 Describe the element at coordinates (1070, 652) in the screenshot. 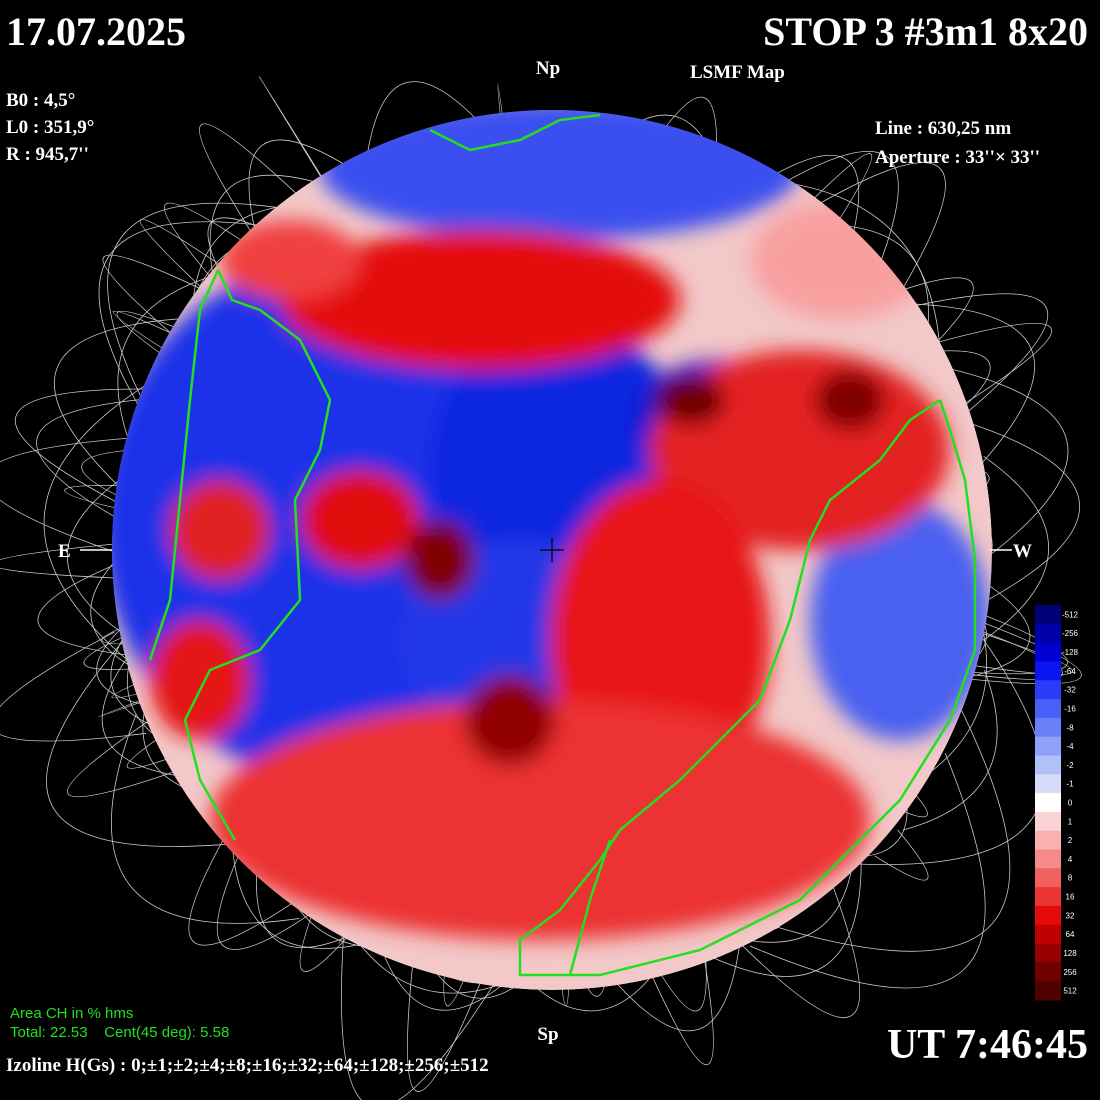

I see `colorbar-label: -128` at that location.